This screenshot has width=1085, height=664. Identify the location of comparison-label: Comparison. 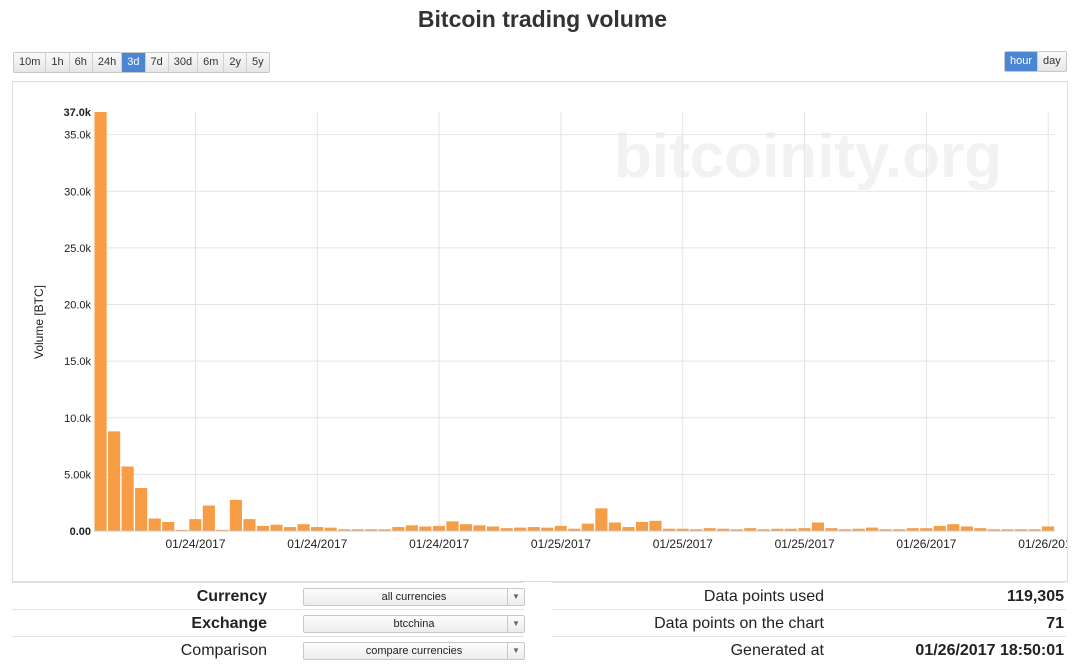
(223, 650).